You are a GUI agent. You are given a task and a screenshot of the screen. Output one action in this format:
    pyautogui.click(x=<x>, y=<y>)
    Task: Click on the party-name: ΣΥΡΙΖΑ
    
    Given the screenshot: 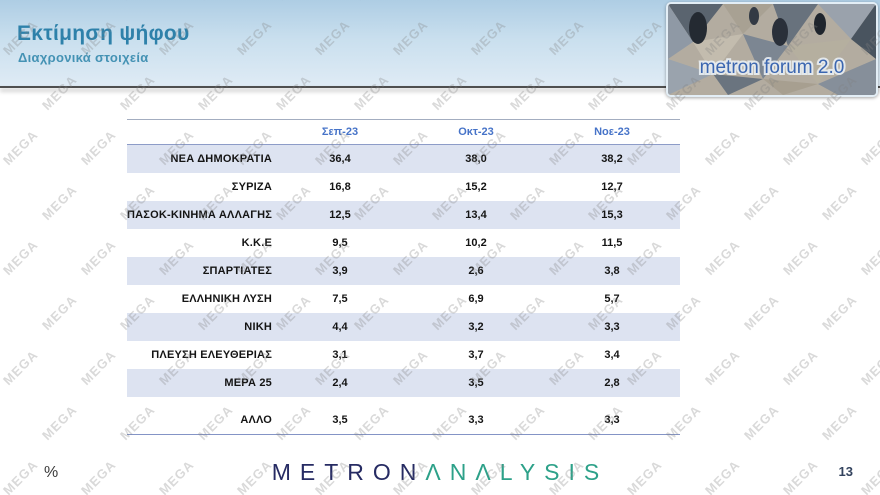 What is the action you would take?
    pyautogui.click(x=251, y=187)
    